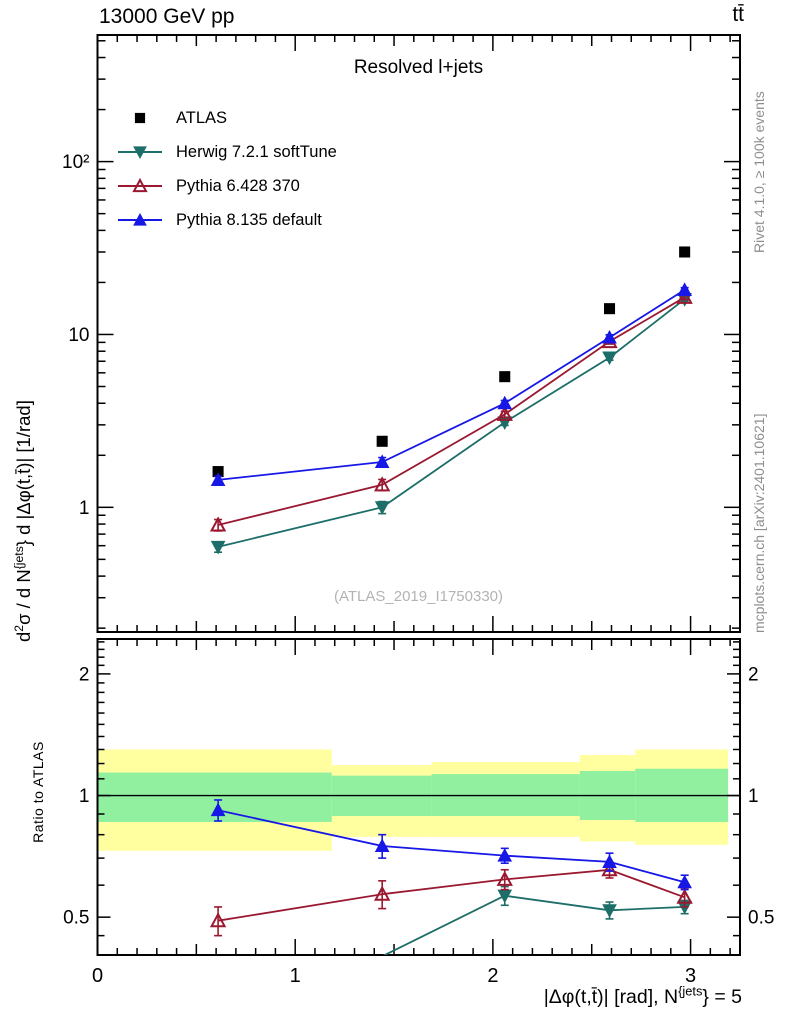 The image size is (786, 1024). I want to click on main-y-tick-label: 1, so click(84, 508).